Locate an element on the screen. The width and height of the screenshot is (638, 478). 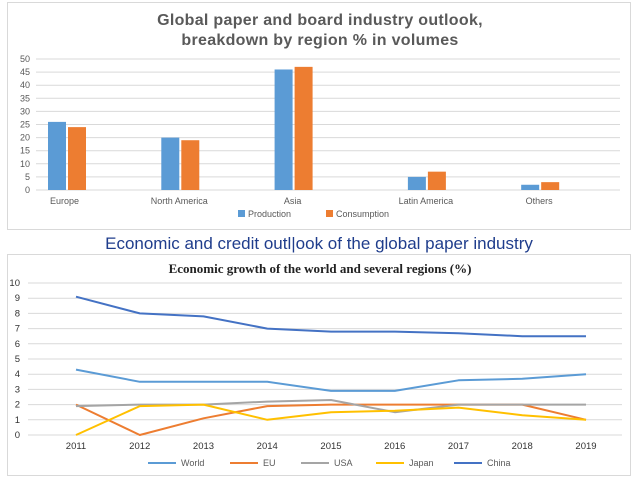
series-line-china is located at coordinates (330, 316).